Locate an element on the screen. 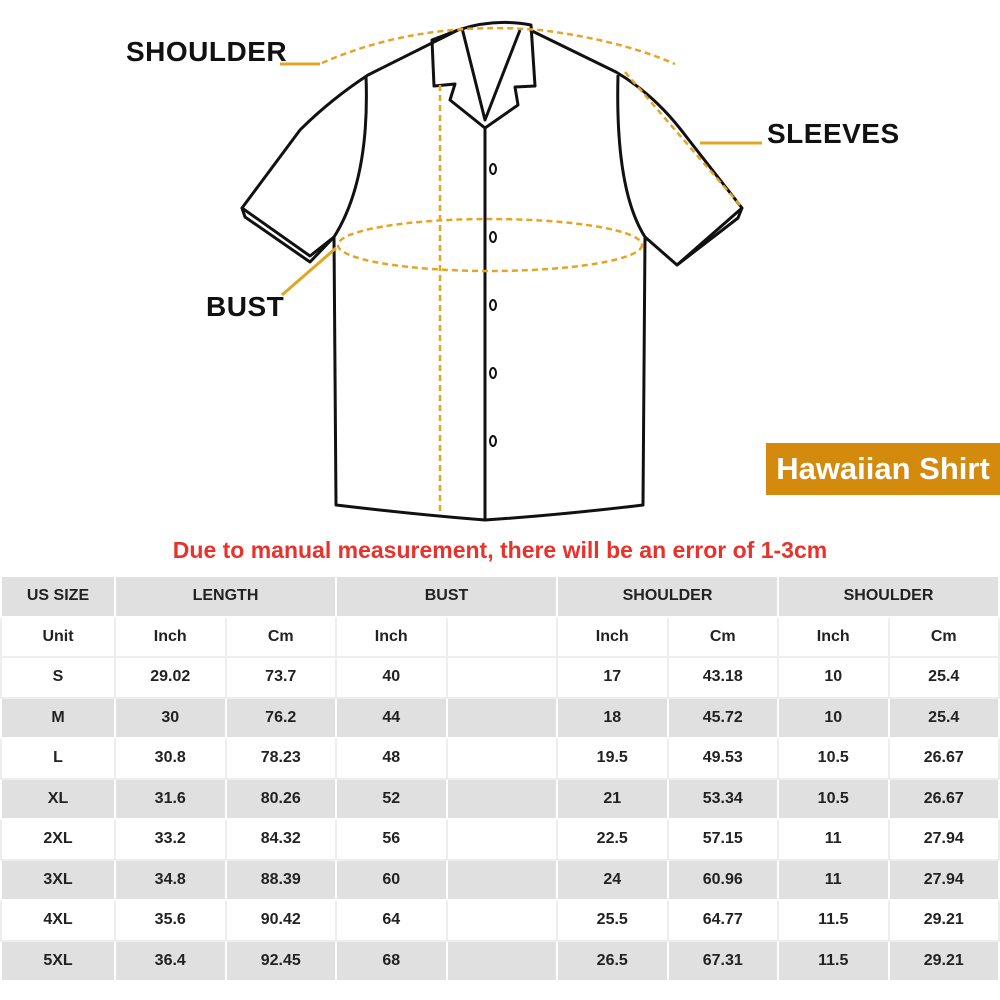 This screenshot has width=1000, height=1000. size-cell: L is located at coordinates (58, 758).